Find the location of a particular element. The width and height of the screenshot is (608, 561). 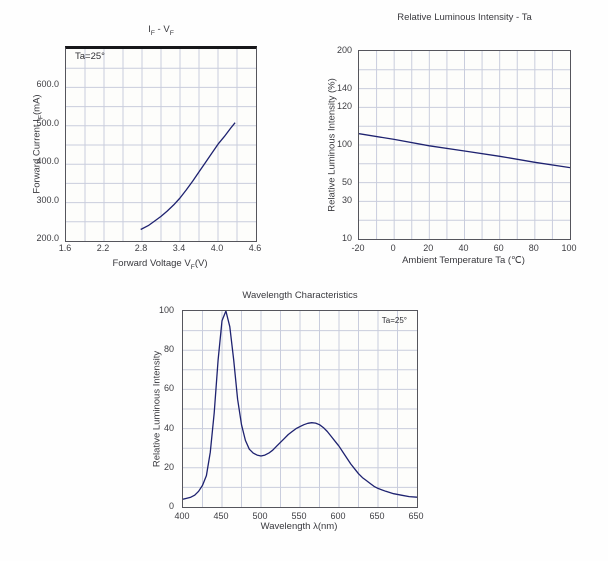

x-axis-label-wavelength: Wavelength λ(nm) is located at coordinates (299, 526).